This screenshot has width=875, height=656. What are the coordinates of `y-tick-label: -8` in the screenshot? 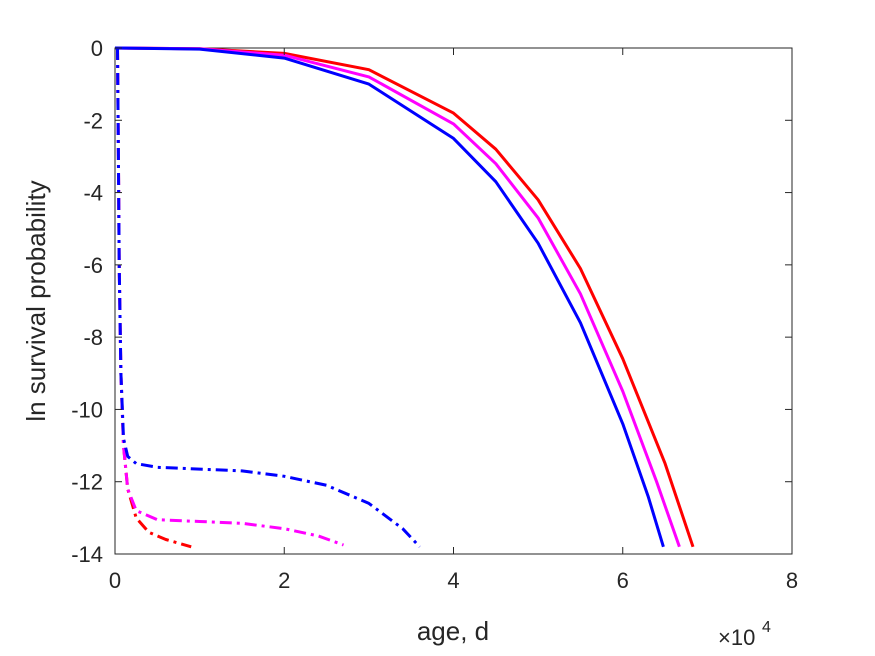 It's located at (93, 337).